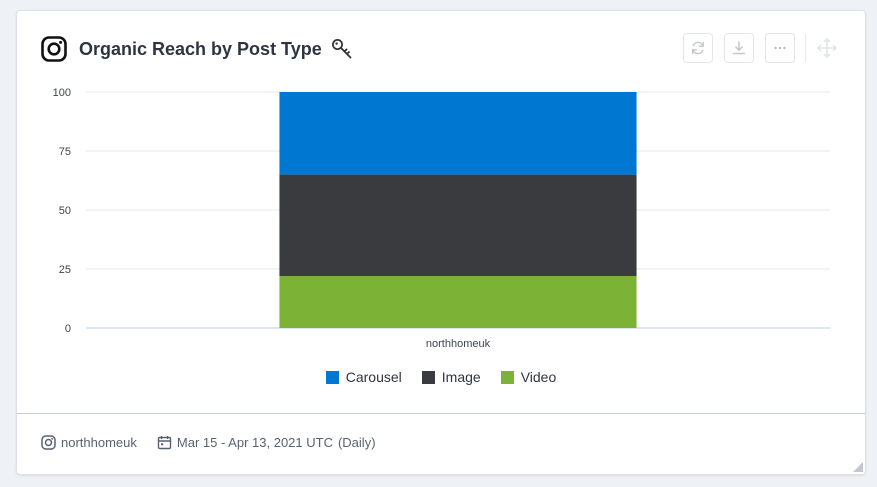  I want to click on more-icon, so click(780, 48).